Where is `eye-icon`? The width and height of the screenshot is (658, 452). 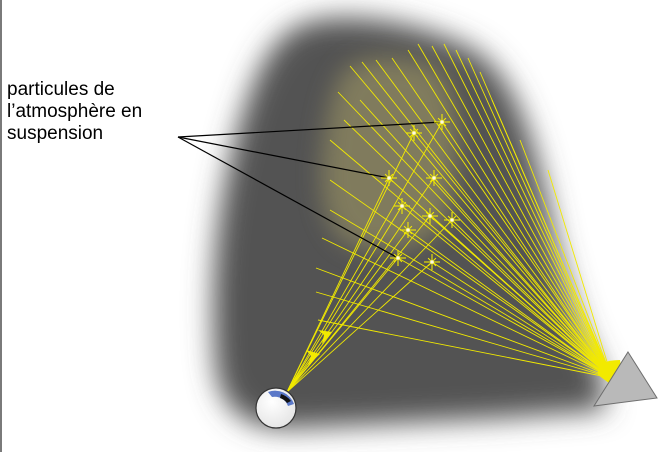 eye-icon is located at coordinates (276, 408).